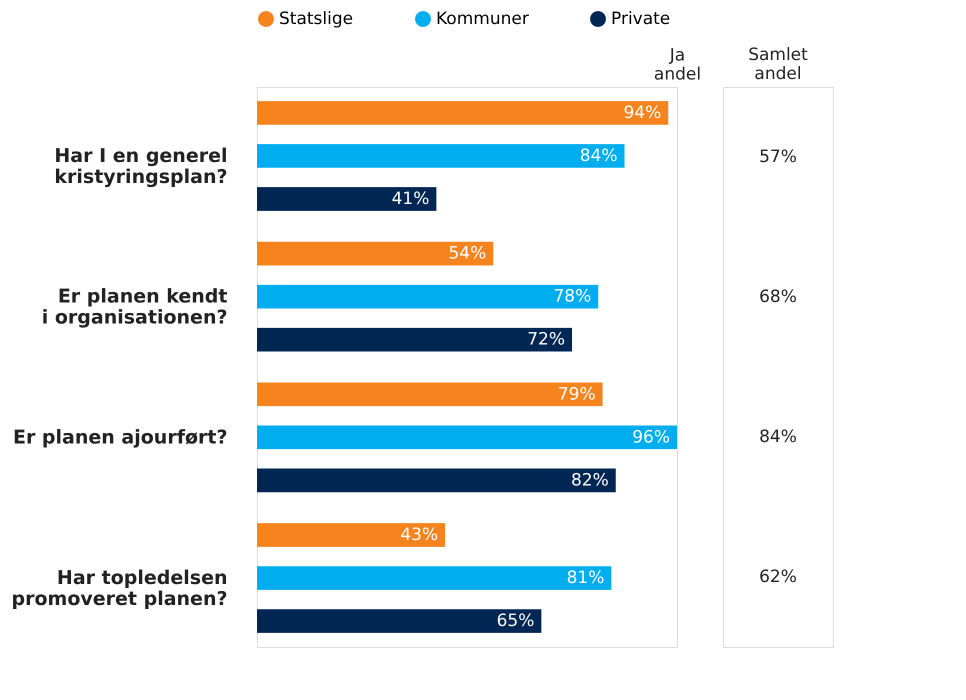 The width and height of the screenshot is (966, 700). I want to click on data-label: 54%, so click(467, 254).